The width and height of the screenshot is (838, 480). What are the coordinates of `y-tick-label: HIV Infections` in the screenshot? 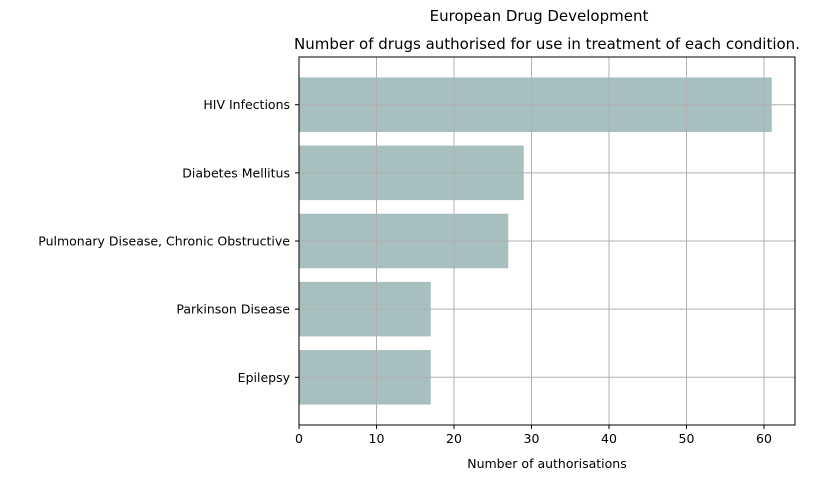 It's located at (246, 104).